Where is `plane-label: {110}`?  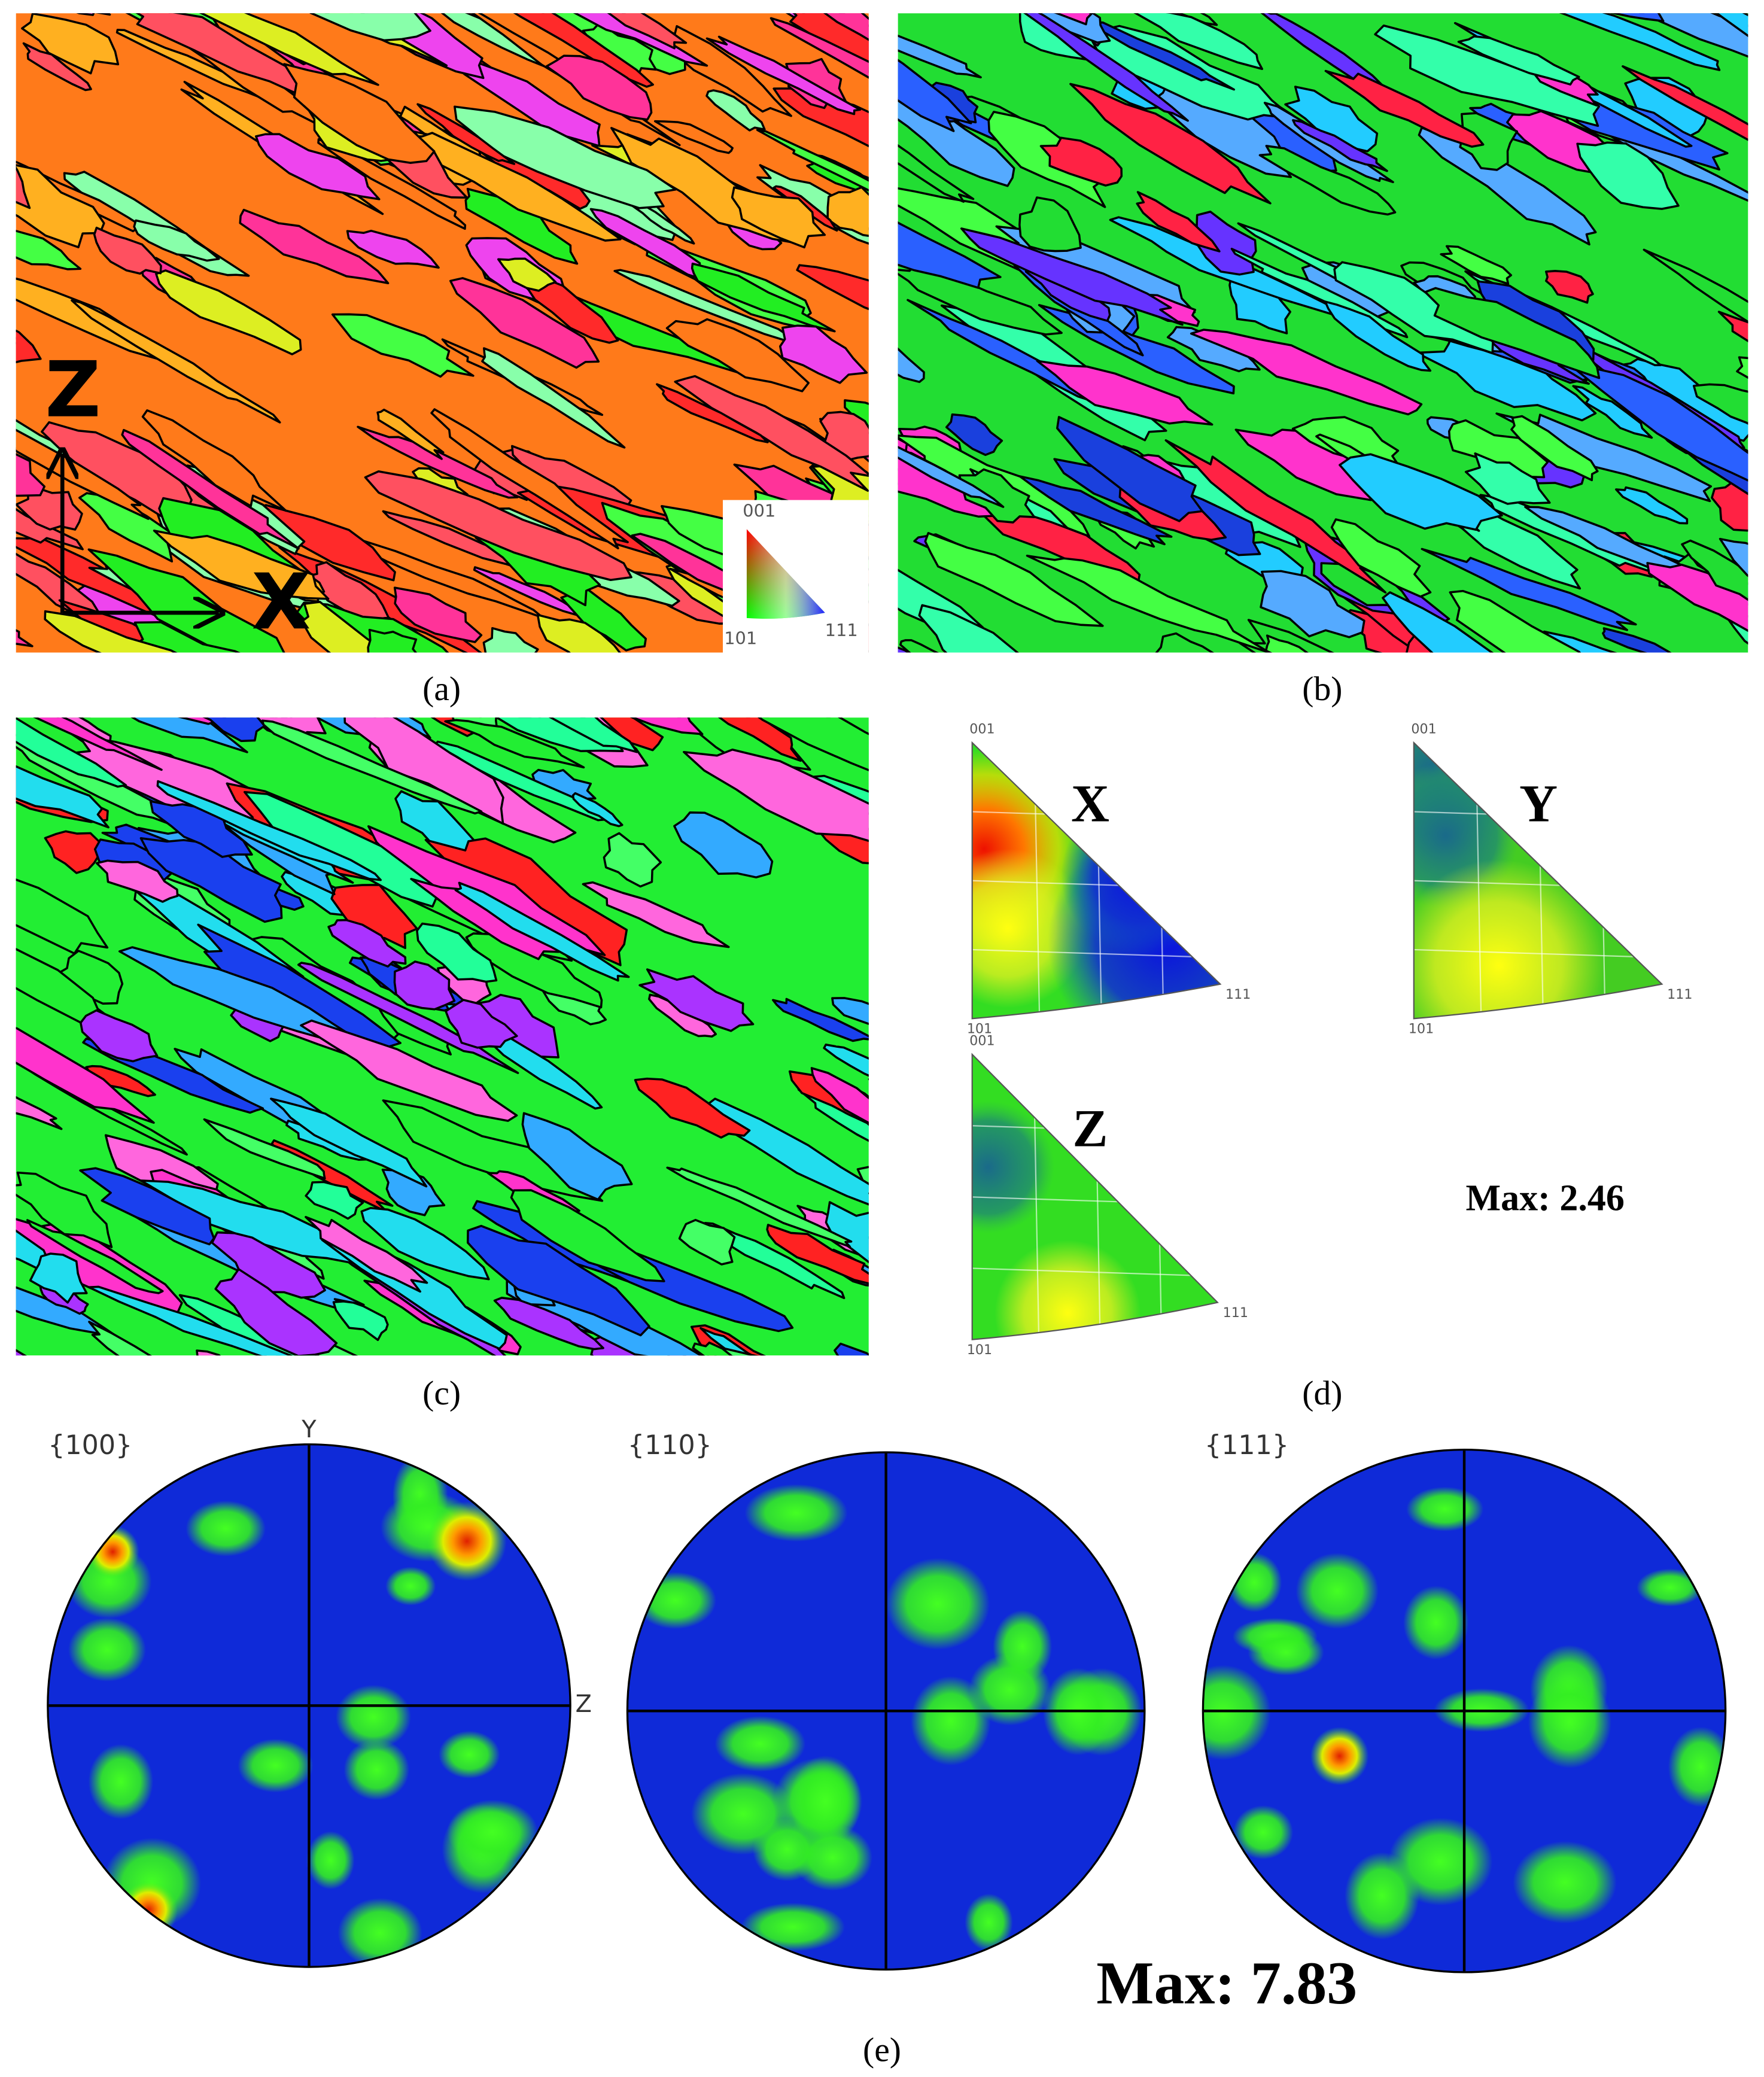 plane-label: {110} is located at coordinates (670, 1446).